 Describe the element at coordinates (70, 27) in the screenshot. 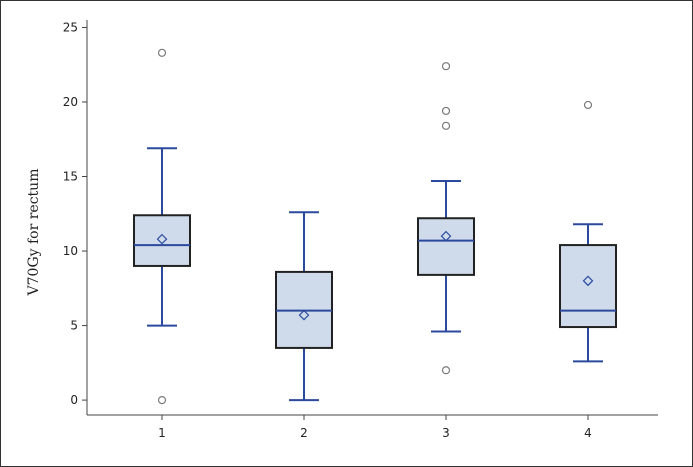

I see `y-tick-label: 25` at that location.